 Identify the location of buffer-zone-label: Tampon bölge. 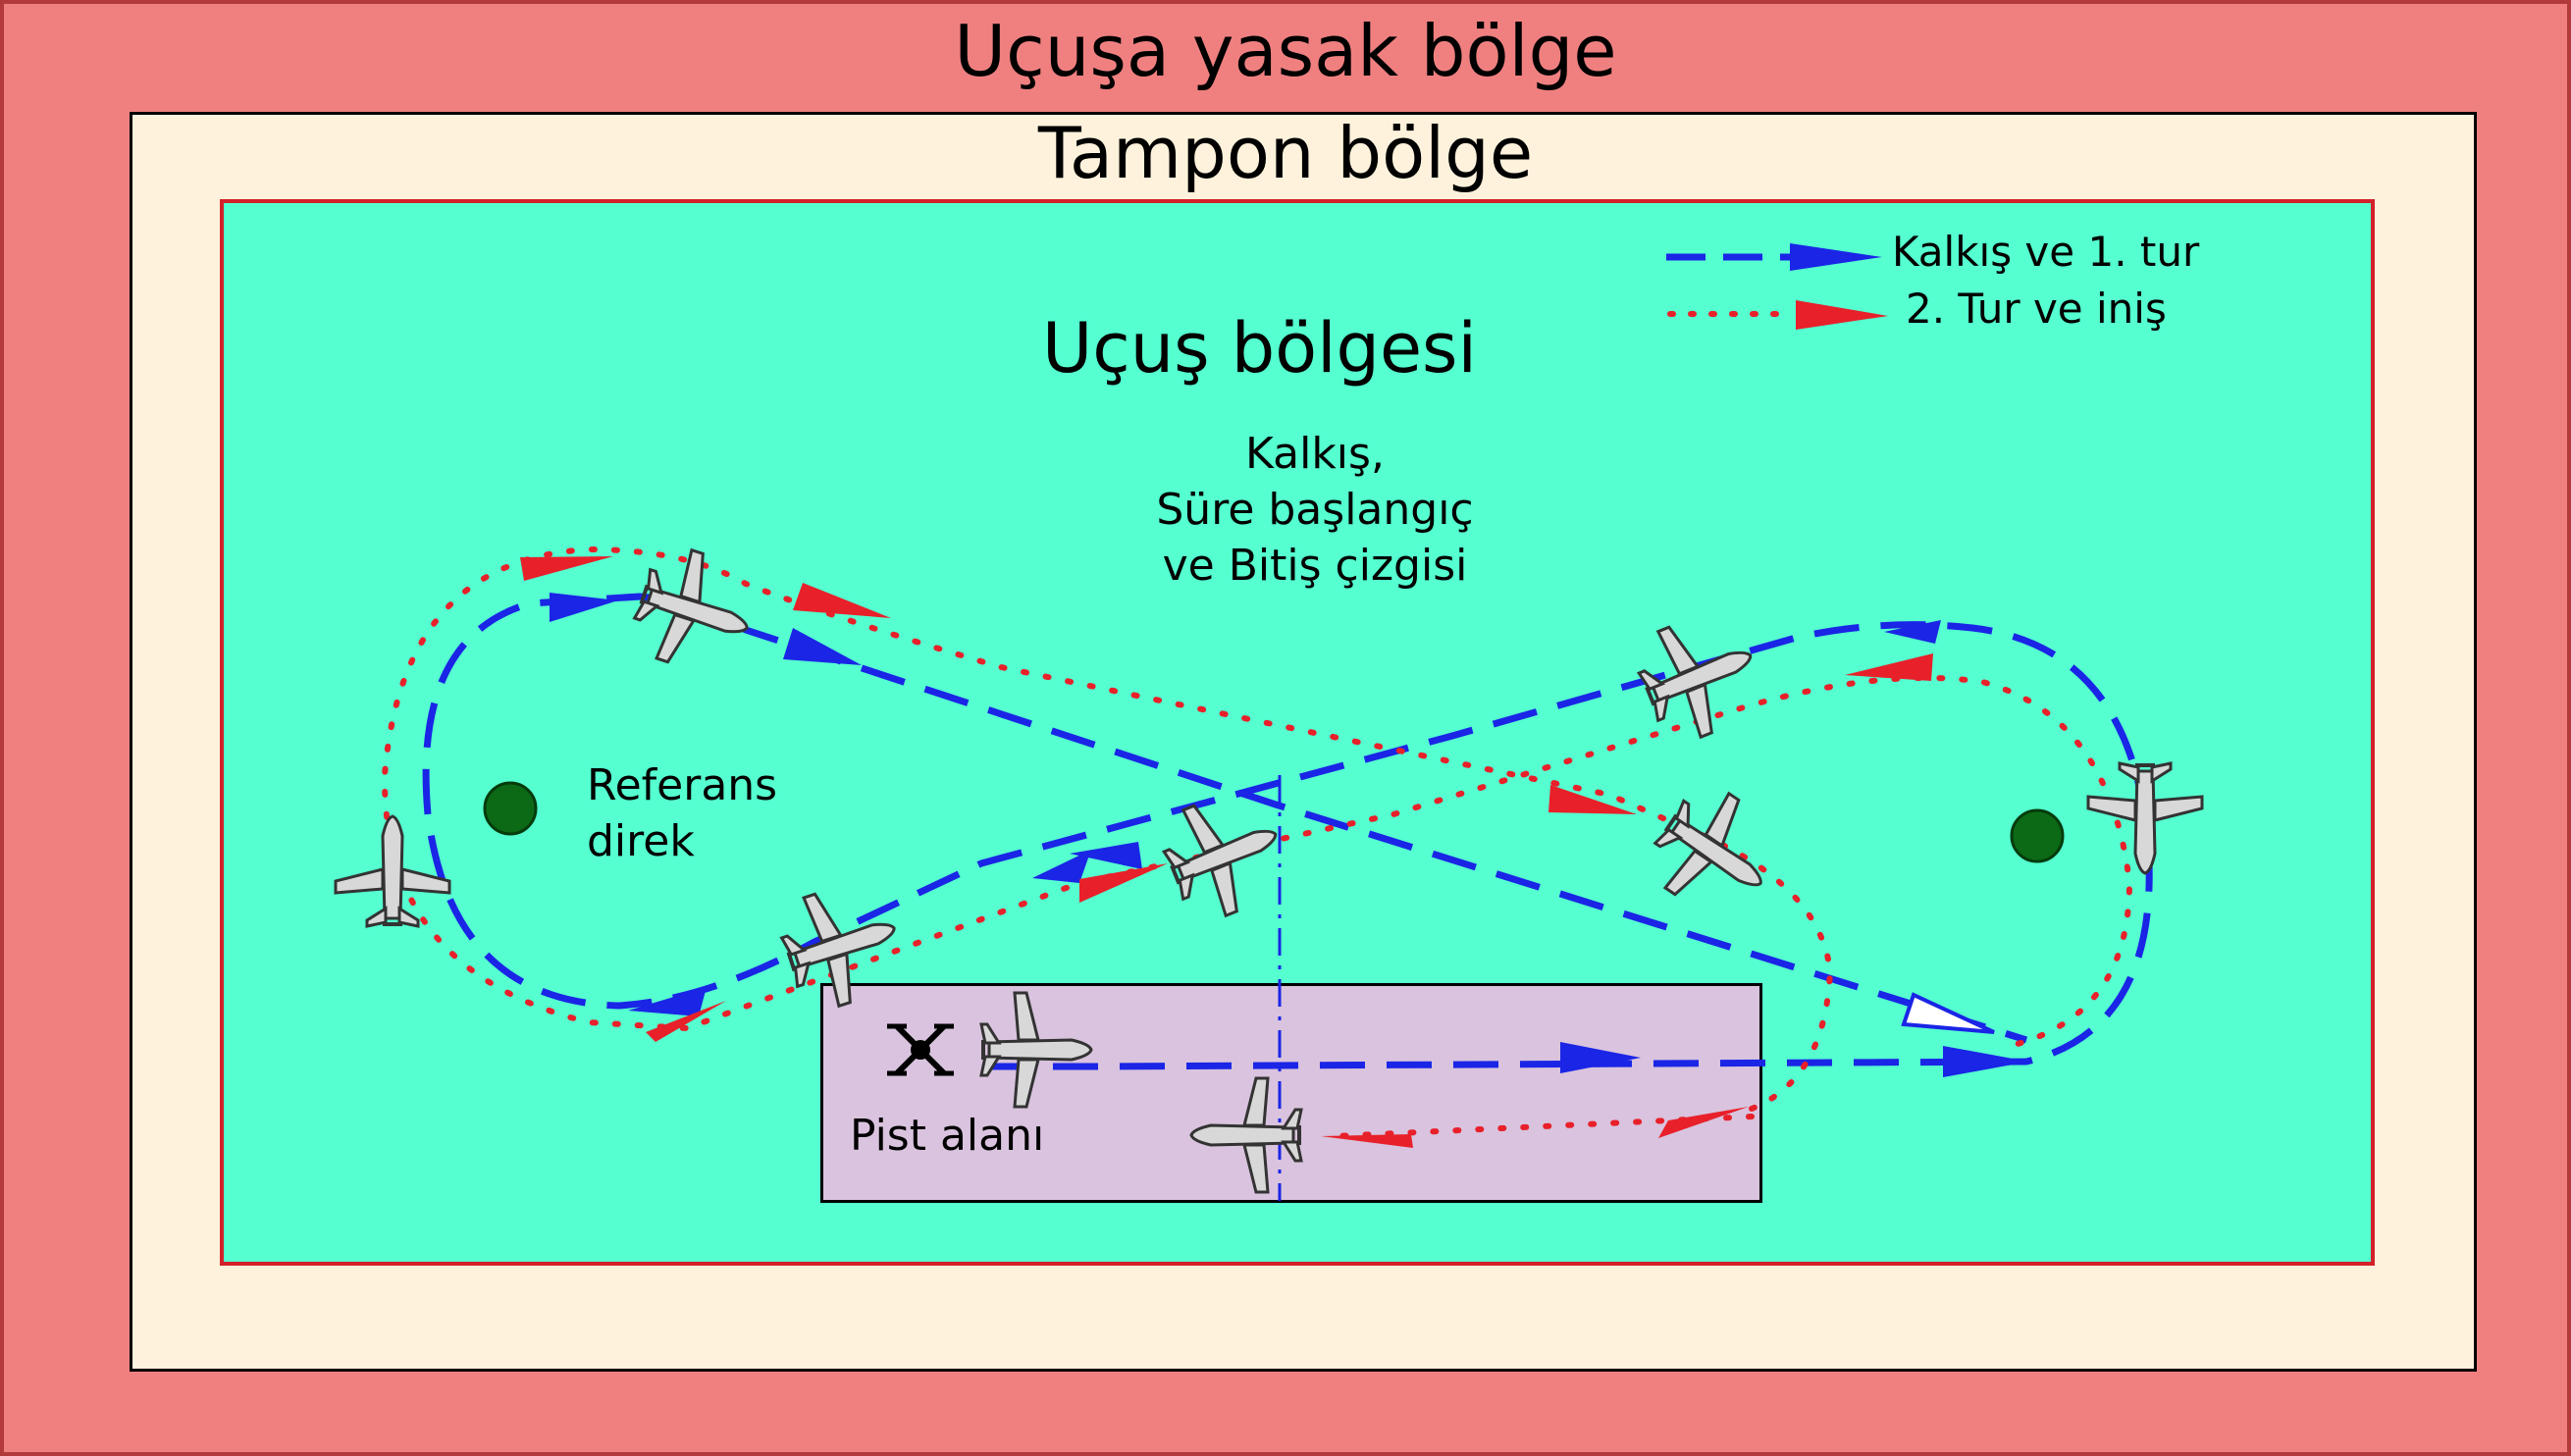
(1286, 153).